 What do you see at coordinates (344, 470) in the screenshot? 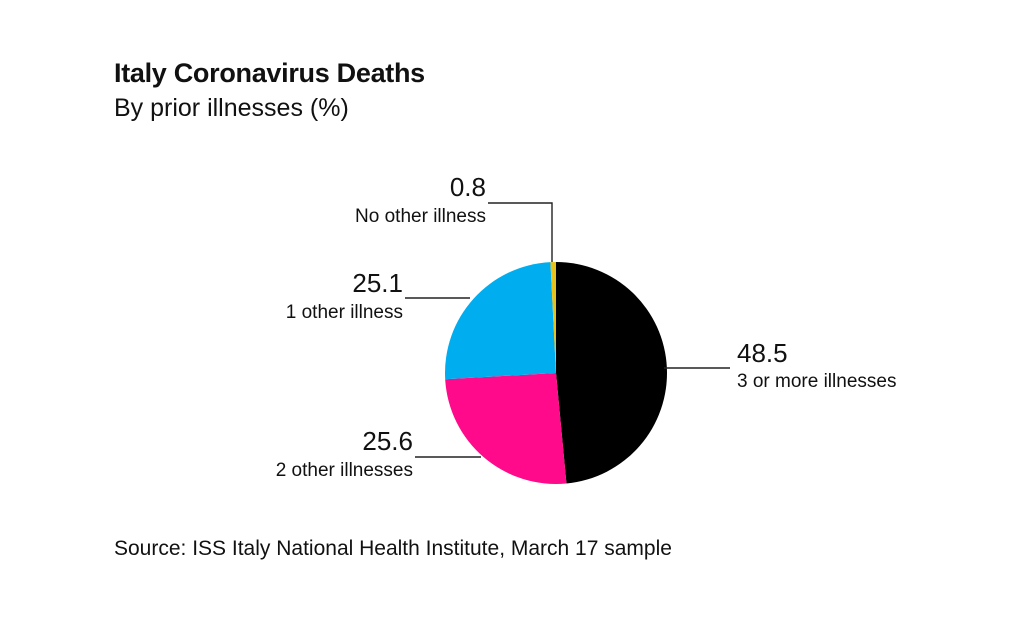
I see `slice-label-2-other-illnesses: 2 other illnesses` at bounding box center [344, 470].